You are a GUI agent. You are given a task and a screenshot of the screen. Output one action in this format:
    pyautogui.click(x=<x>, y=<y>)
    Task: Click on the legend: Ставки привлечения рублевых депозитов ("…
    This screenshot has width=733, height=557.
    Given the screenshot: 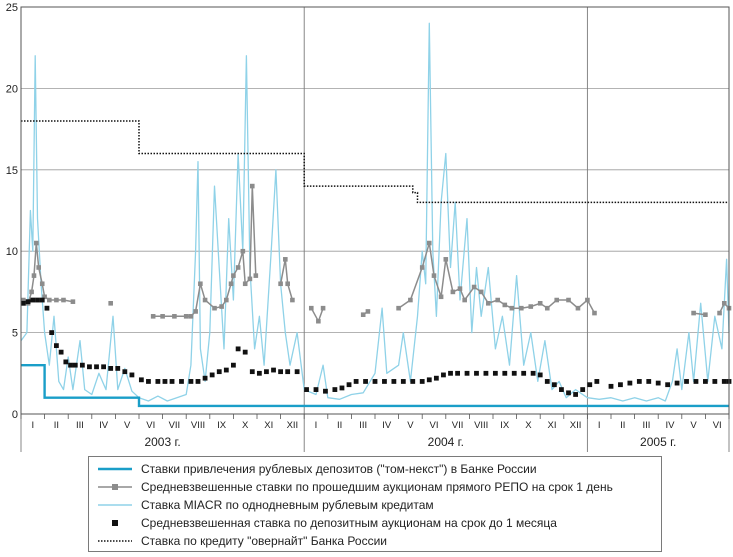 What is the action you would take?
    pyautogui.click(x=375, y=504)
    